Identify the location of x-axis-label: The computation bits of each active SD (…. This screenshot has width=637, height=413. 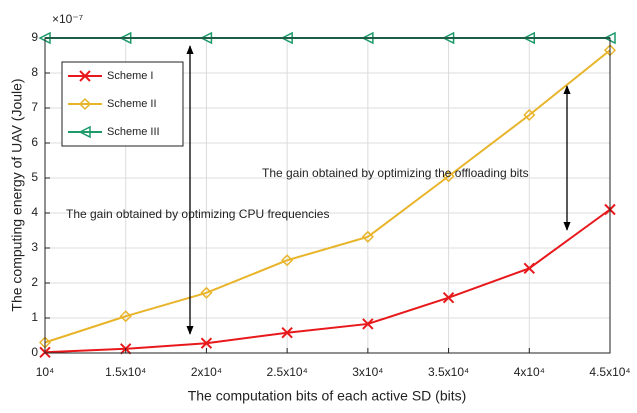
(327, 396).